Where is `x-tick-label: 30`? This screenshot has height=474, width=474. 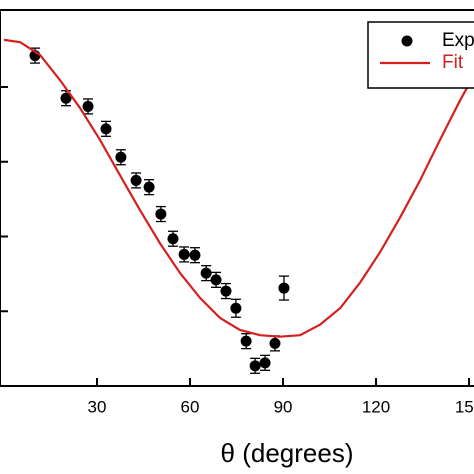
x-tick-label: 30 is located at coordinates (97, 406).